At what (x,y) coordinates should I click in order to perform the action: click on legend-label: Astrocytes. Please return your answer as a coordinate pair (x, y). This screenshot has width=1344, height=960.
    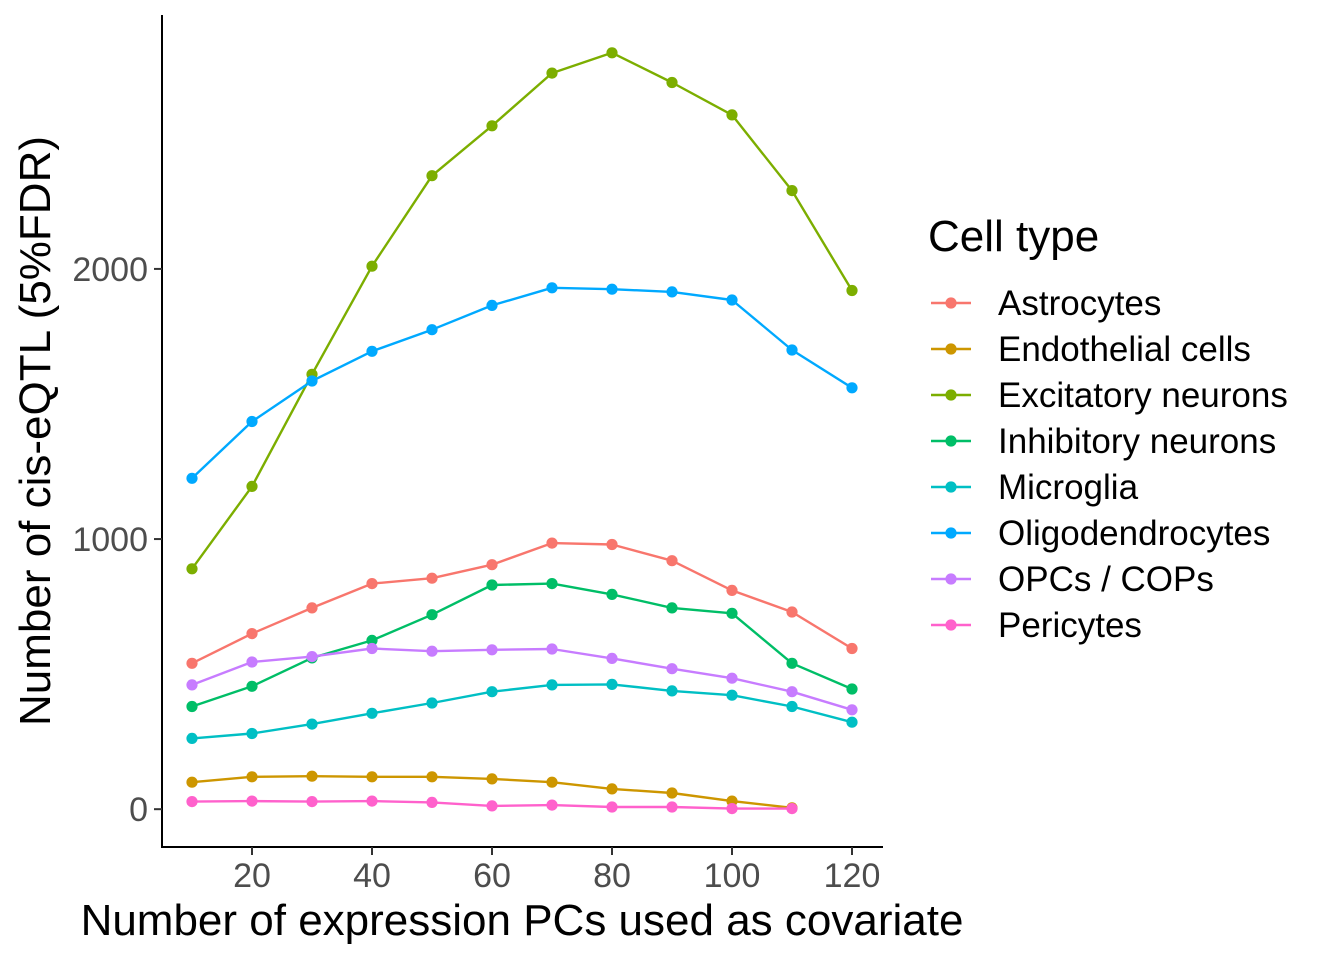
    Looking at the image, I should click on (1079, 303).